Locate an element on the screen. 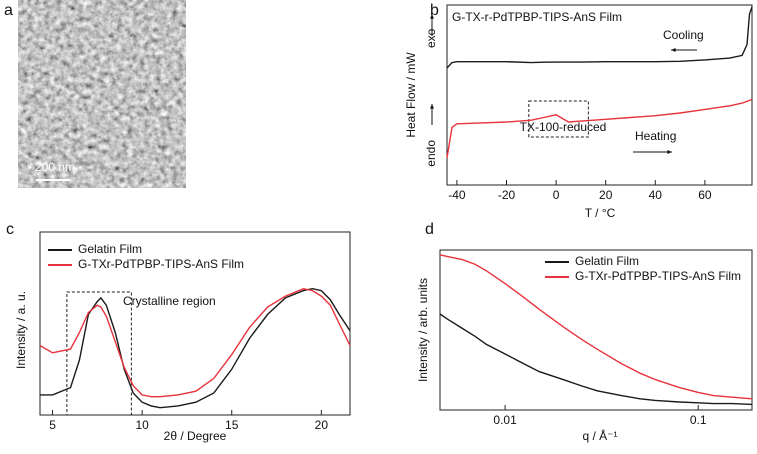  y-axis-label: Intensity / a. u. is located at coordinates (21, 330).